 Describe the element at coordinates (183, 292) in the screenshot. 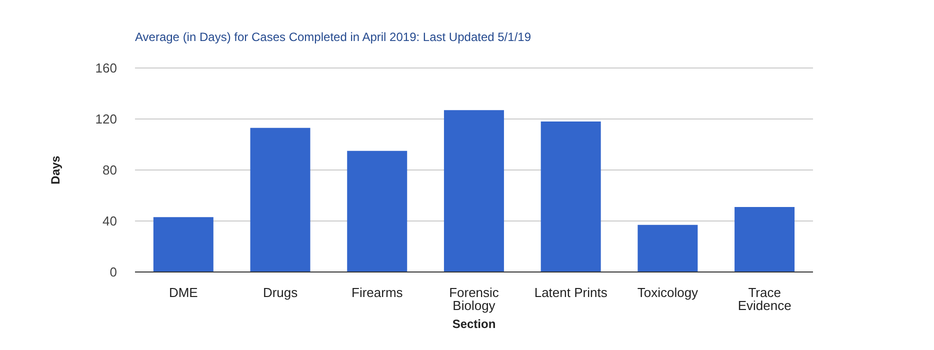

I see `x-tick-label: DME` at that location.